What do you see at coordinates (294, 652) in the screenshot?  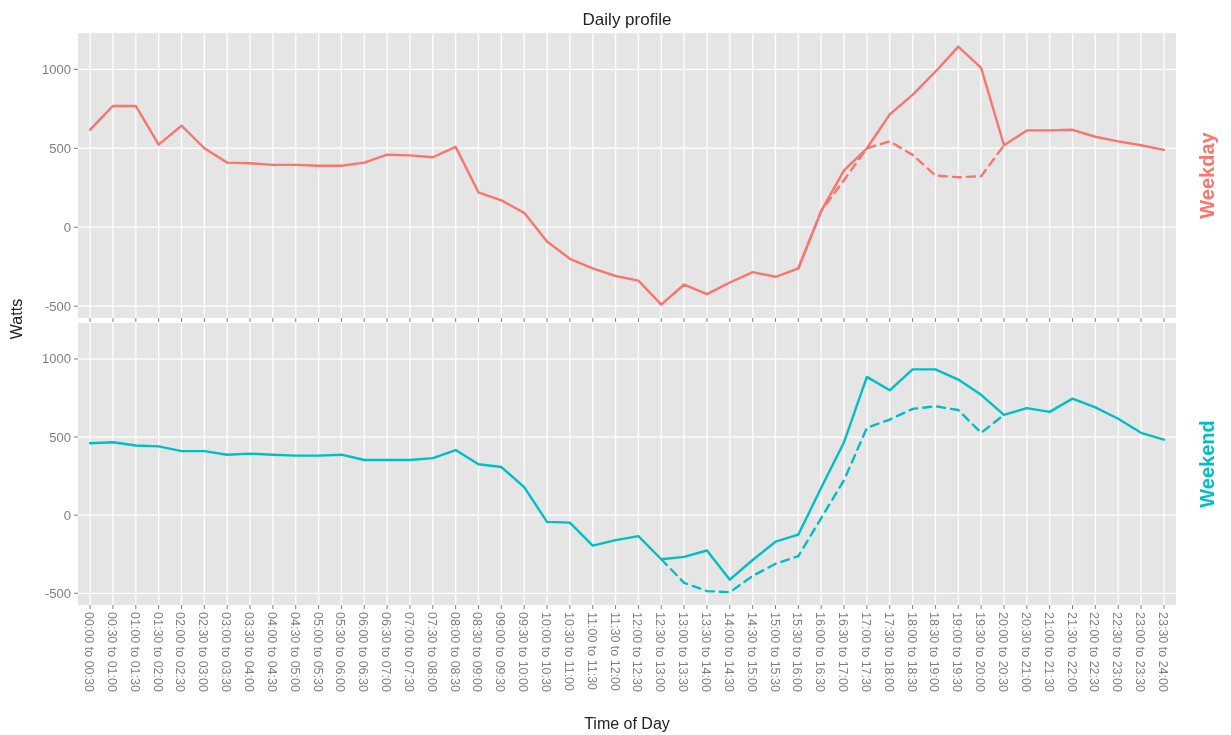 I see `x-tick-label: 04:30 to 05:00` at bounding box center [294, 652].